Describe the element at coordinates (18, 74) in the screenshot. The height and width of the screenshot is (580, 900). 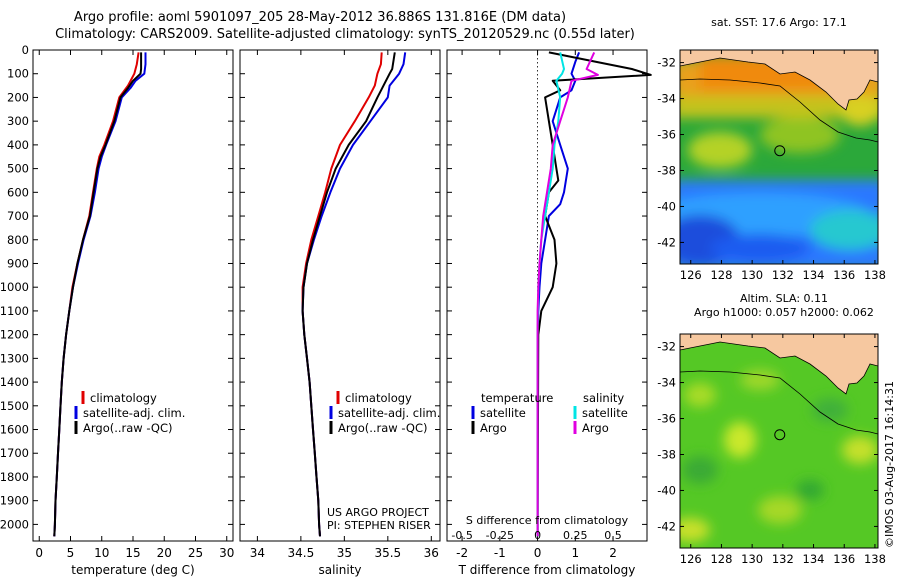
I see `depth-tick-label: 100` at that location.